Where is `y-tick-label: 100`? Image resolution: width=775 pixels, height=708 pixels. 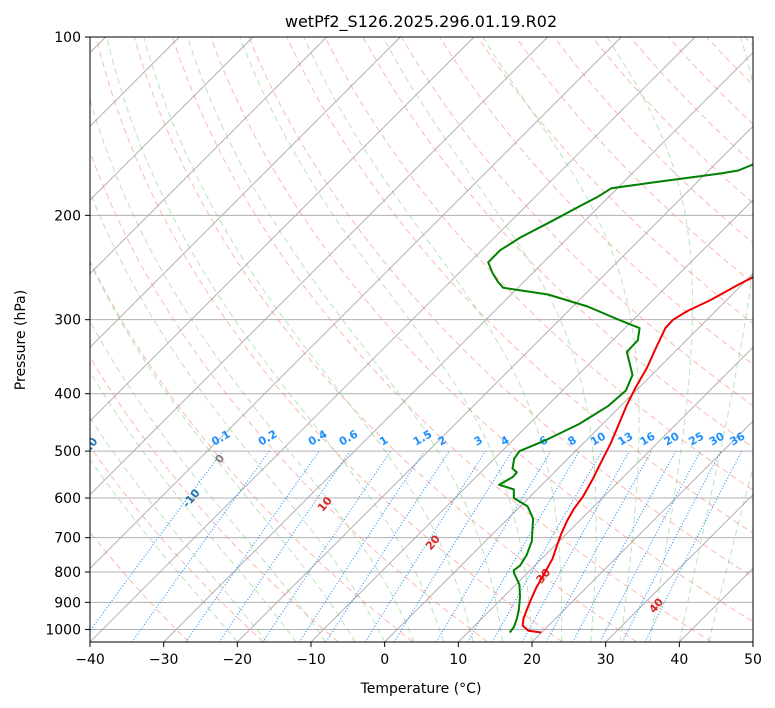 y-tick-label: 100 is located at coordinates (67, 38).